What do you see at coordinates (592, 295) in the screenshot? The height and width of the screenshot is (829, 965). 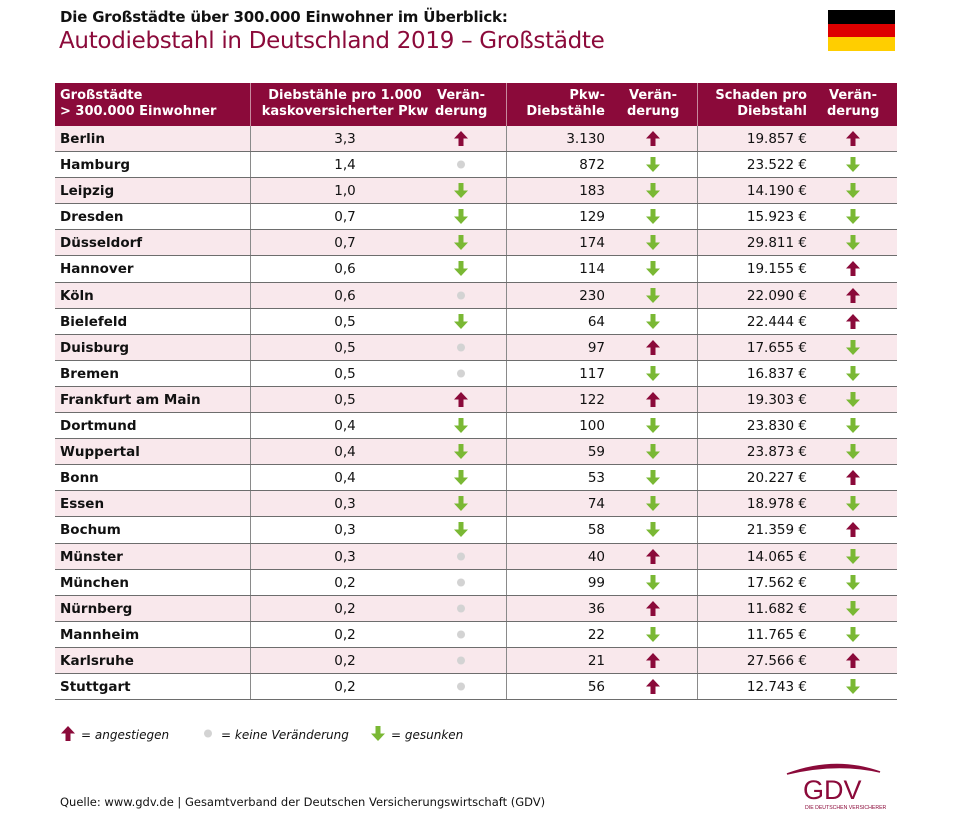 I see `theft-count: 230` at bounding box center [592, 295].